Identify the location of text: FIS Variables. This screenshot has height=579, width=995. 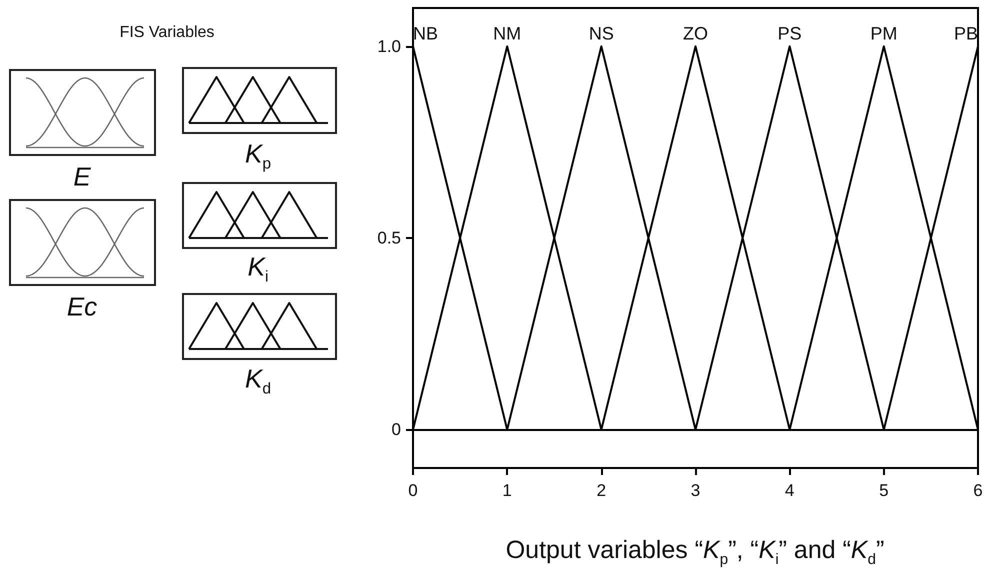
(167, 33).